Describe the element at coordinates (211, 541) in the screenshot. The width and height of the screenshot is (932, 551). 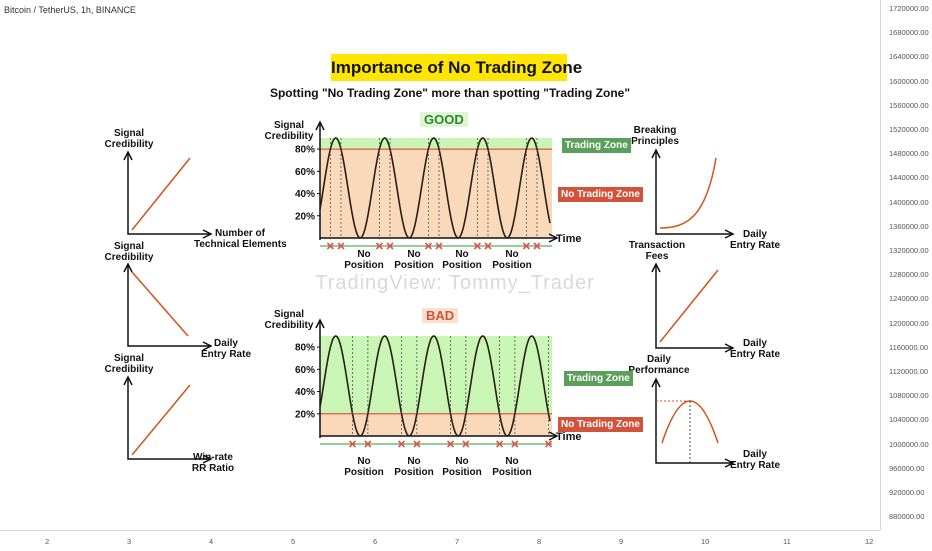
I see `time-tick: 4` at that location.